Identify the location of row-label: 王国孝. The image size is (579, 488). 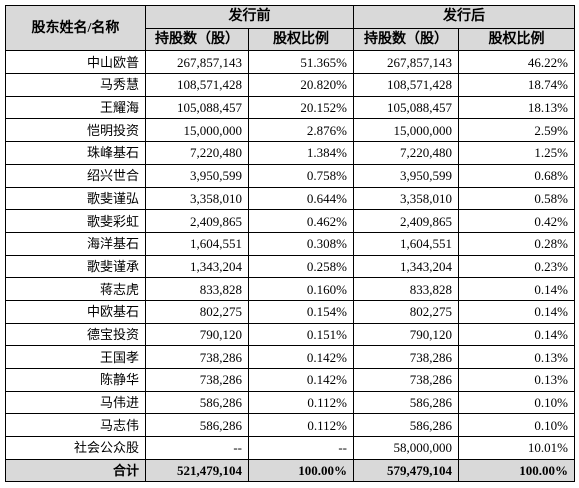
(75, 357).